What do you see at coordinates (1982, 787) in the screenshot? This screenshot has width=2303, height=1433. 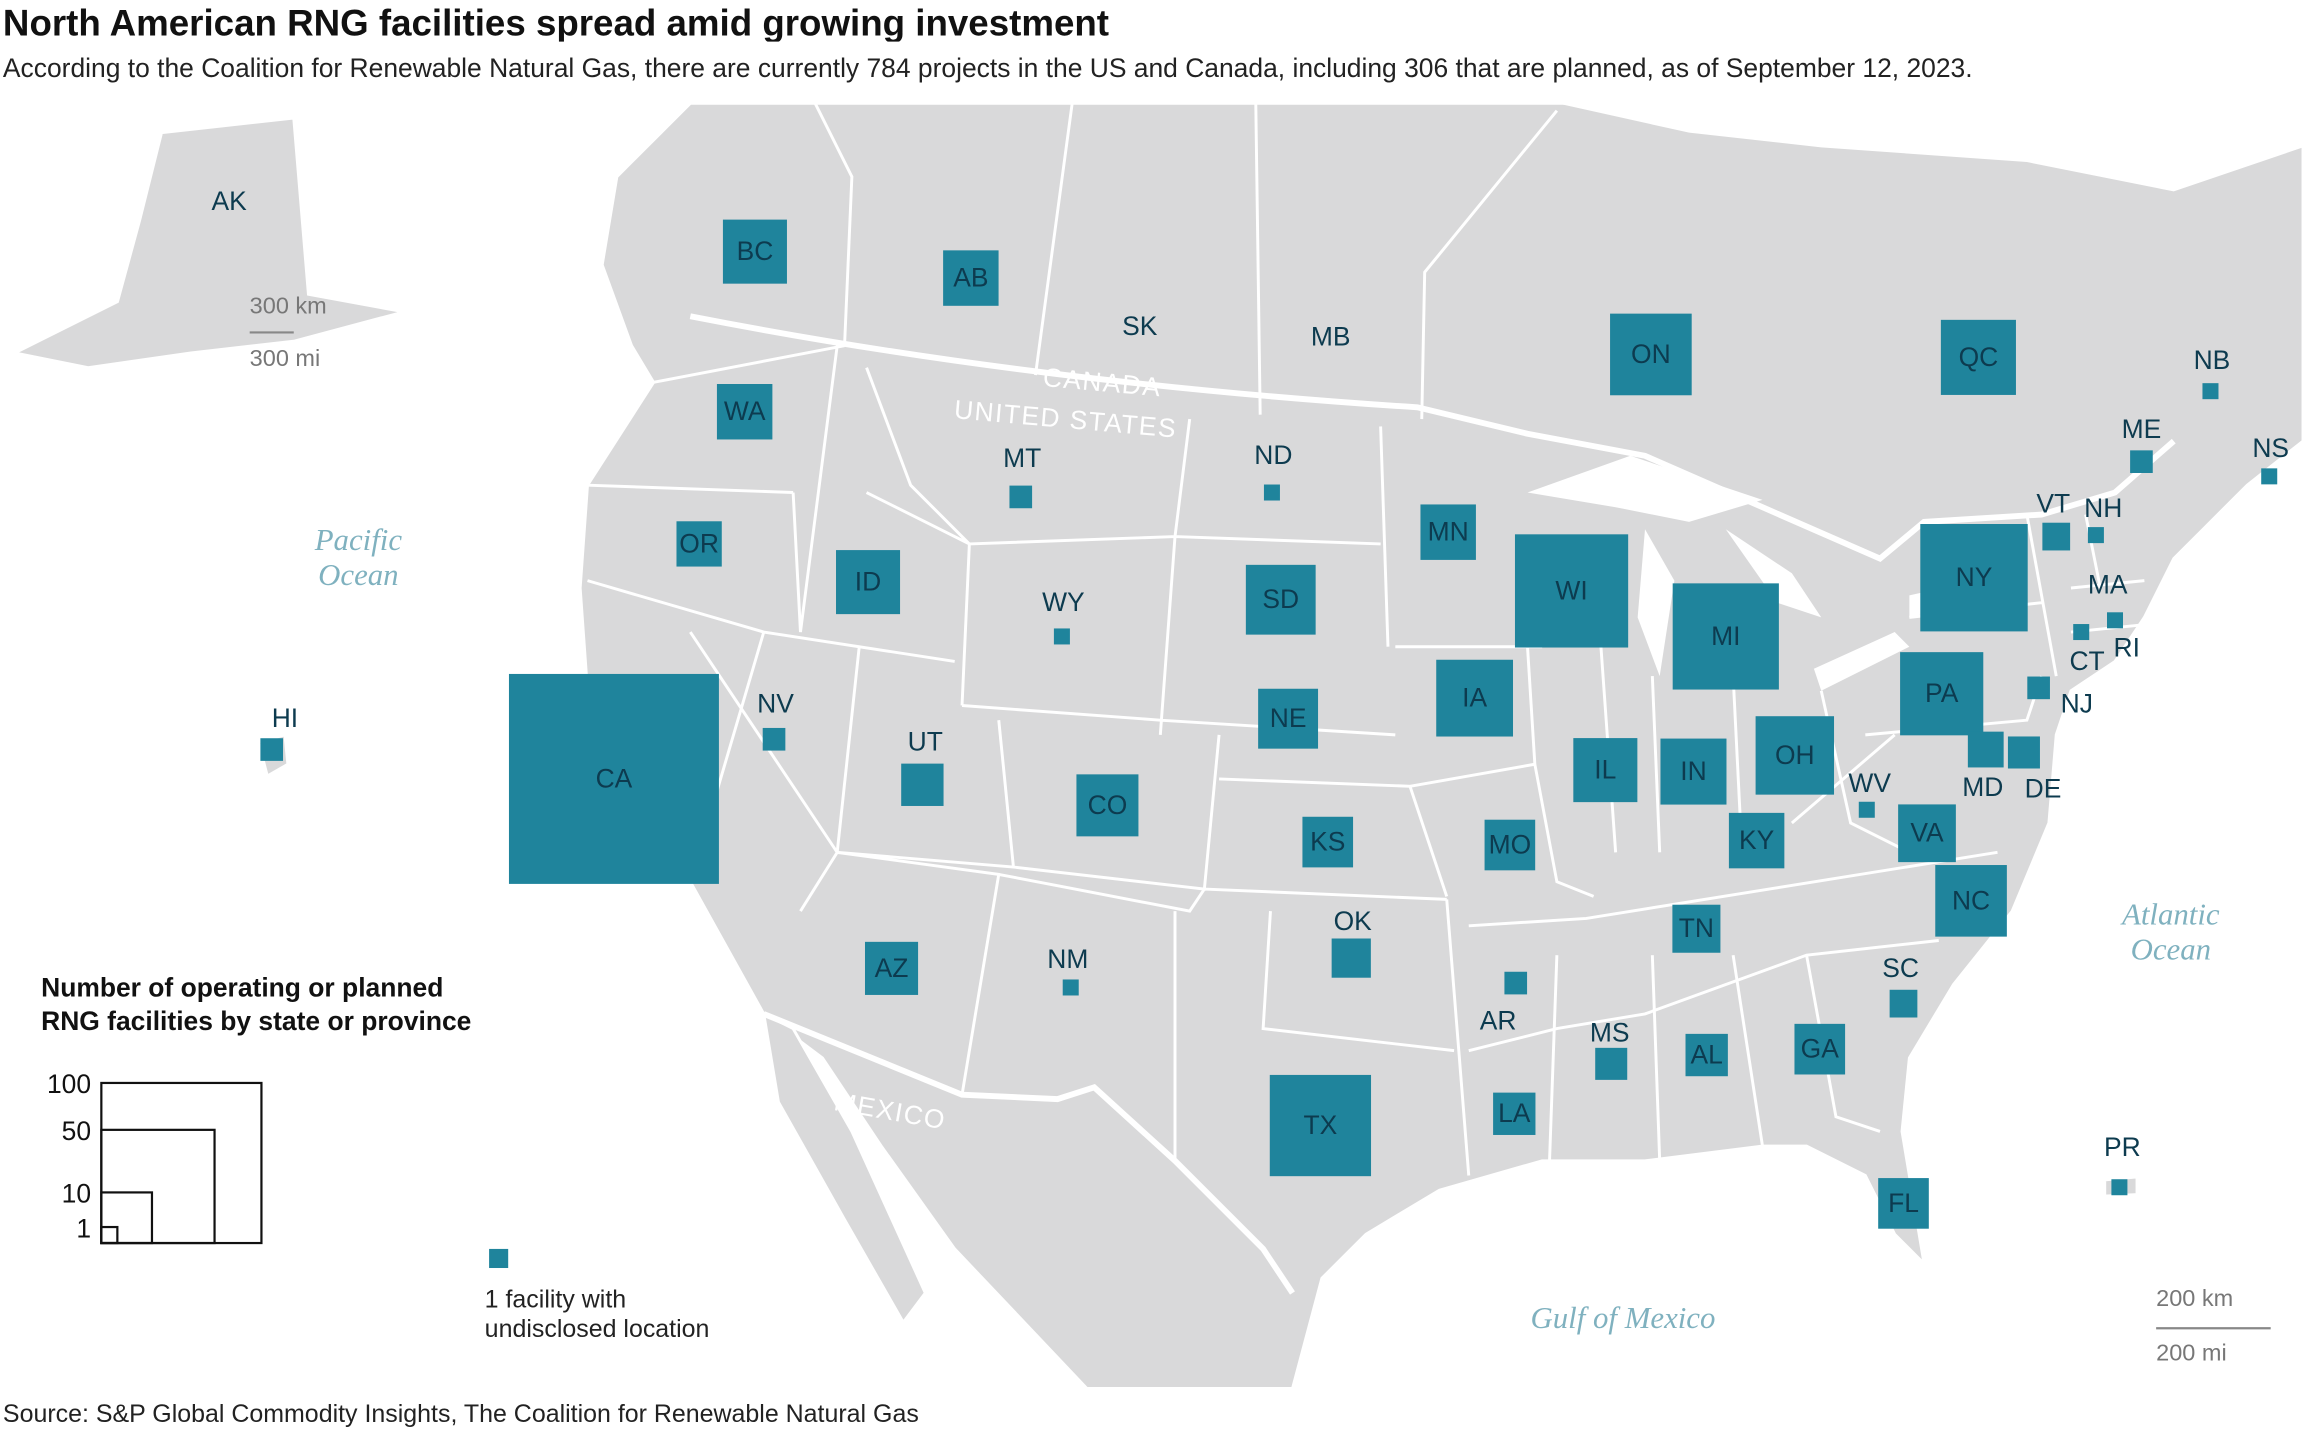 I see `region-label: MD` at bounding box center [1982, 787].